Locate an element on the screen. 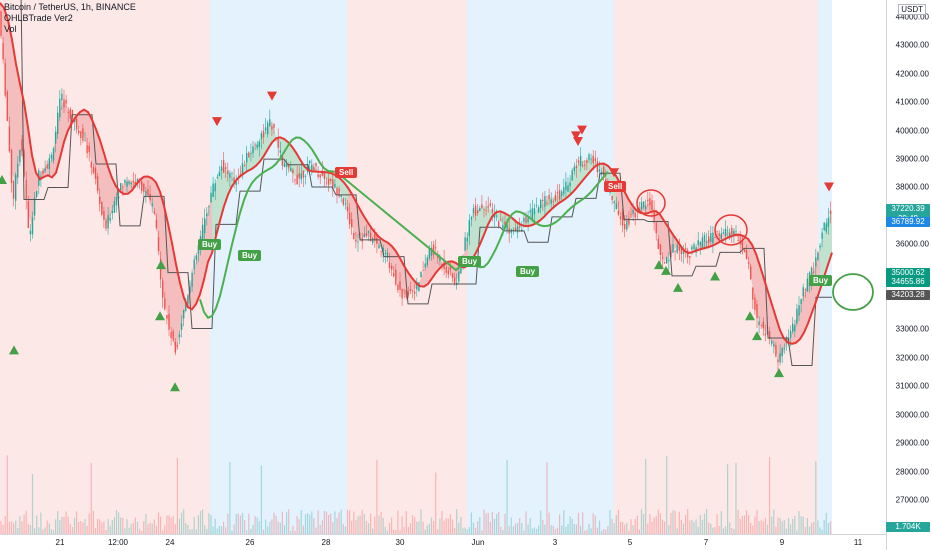  currency-label: USDT is located at coordinates (912, 9).